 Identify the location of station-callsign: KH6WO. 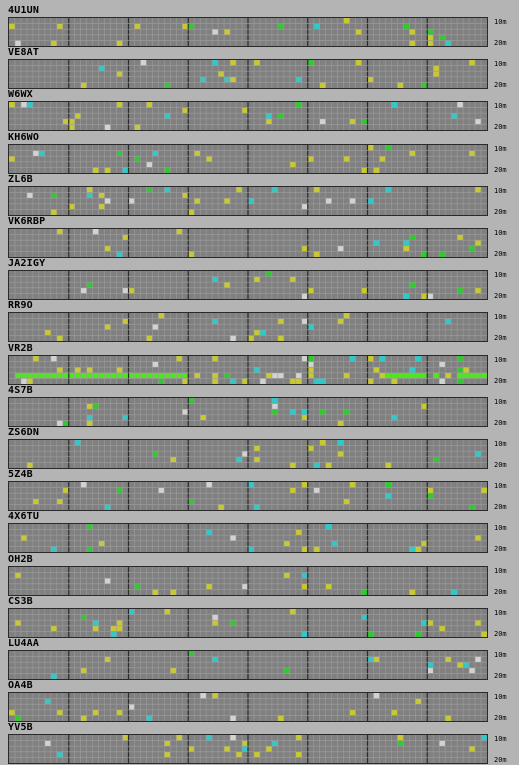
(24, 137).